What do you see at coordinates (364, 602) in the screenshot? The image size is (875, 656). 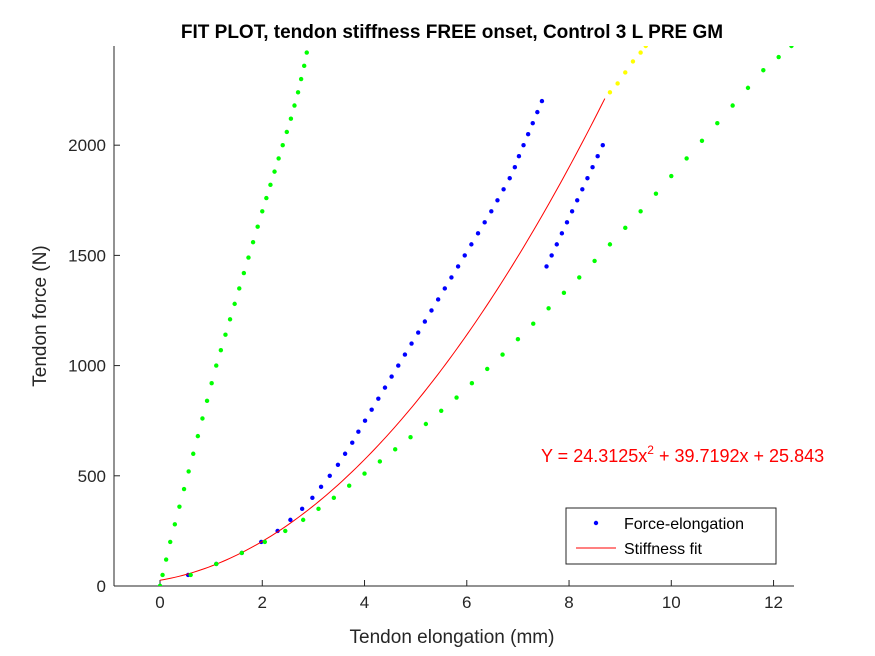 I see `x-tick-label: 4` at bounding box center [364, 602].